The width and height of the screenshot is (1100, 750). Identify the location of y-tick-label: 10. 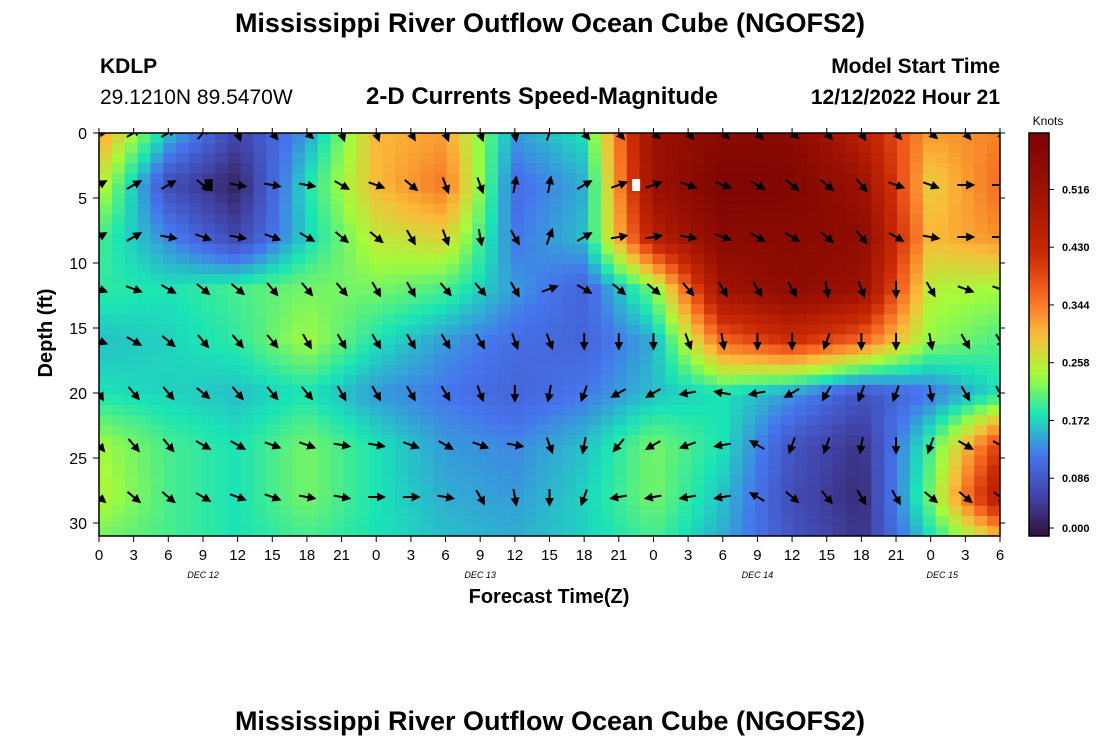
(78, 264).